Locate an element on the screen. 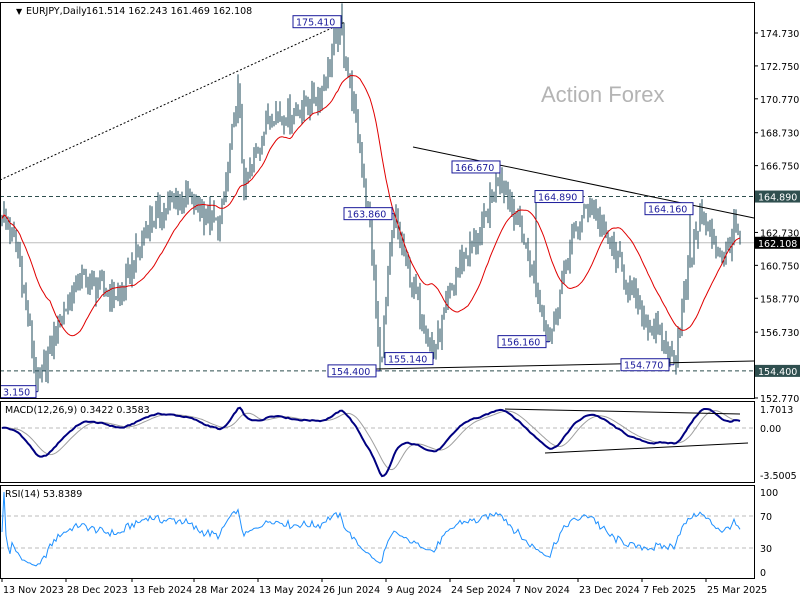 The height and width of the screenshot is (600, 800). price-label: 163.860 is located at coordinates (368, 214).